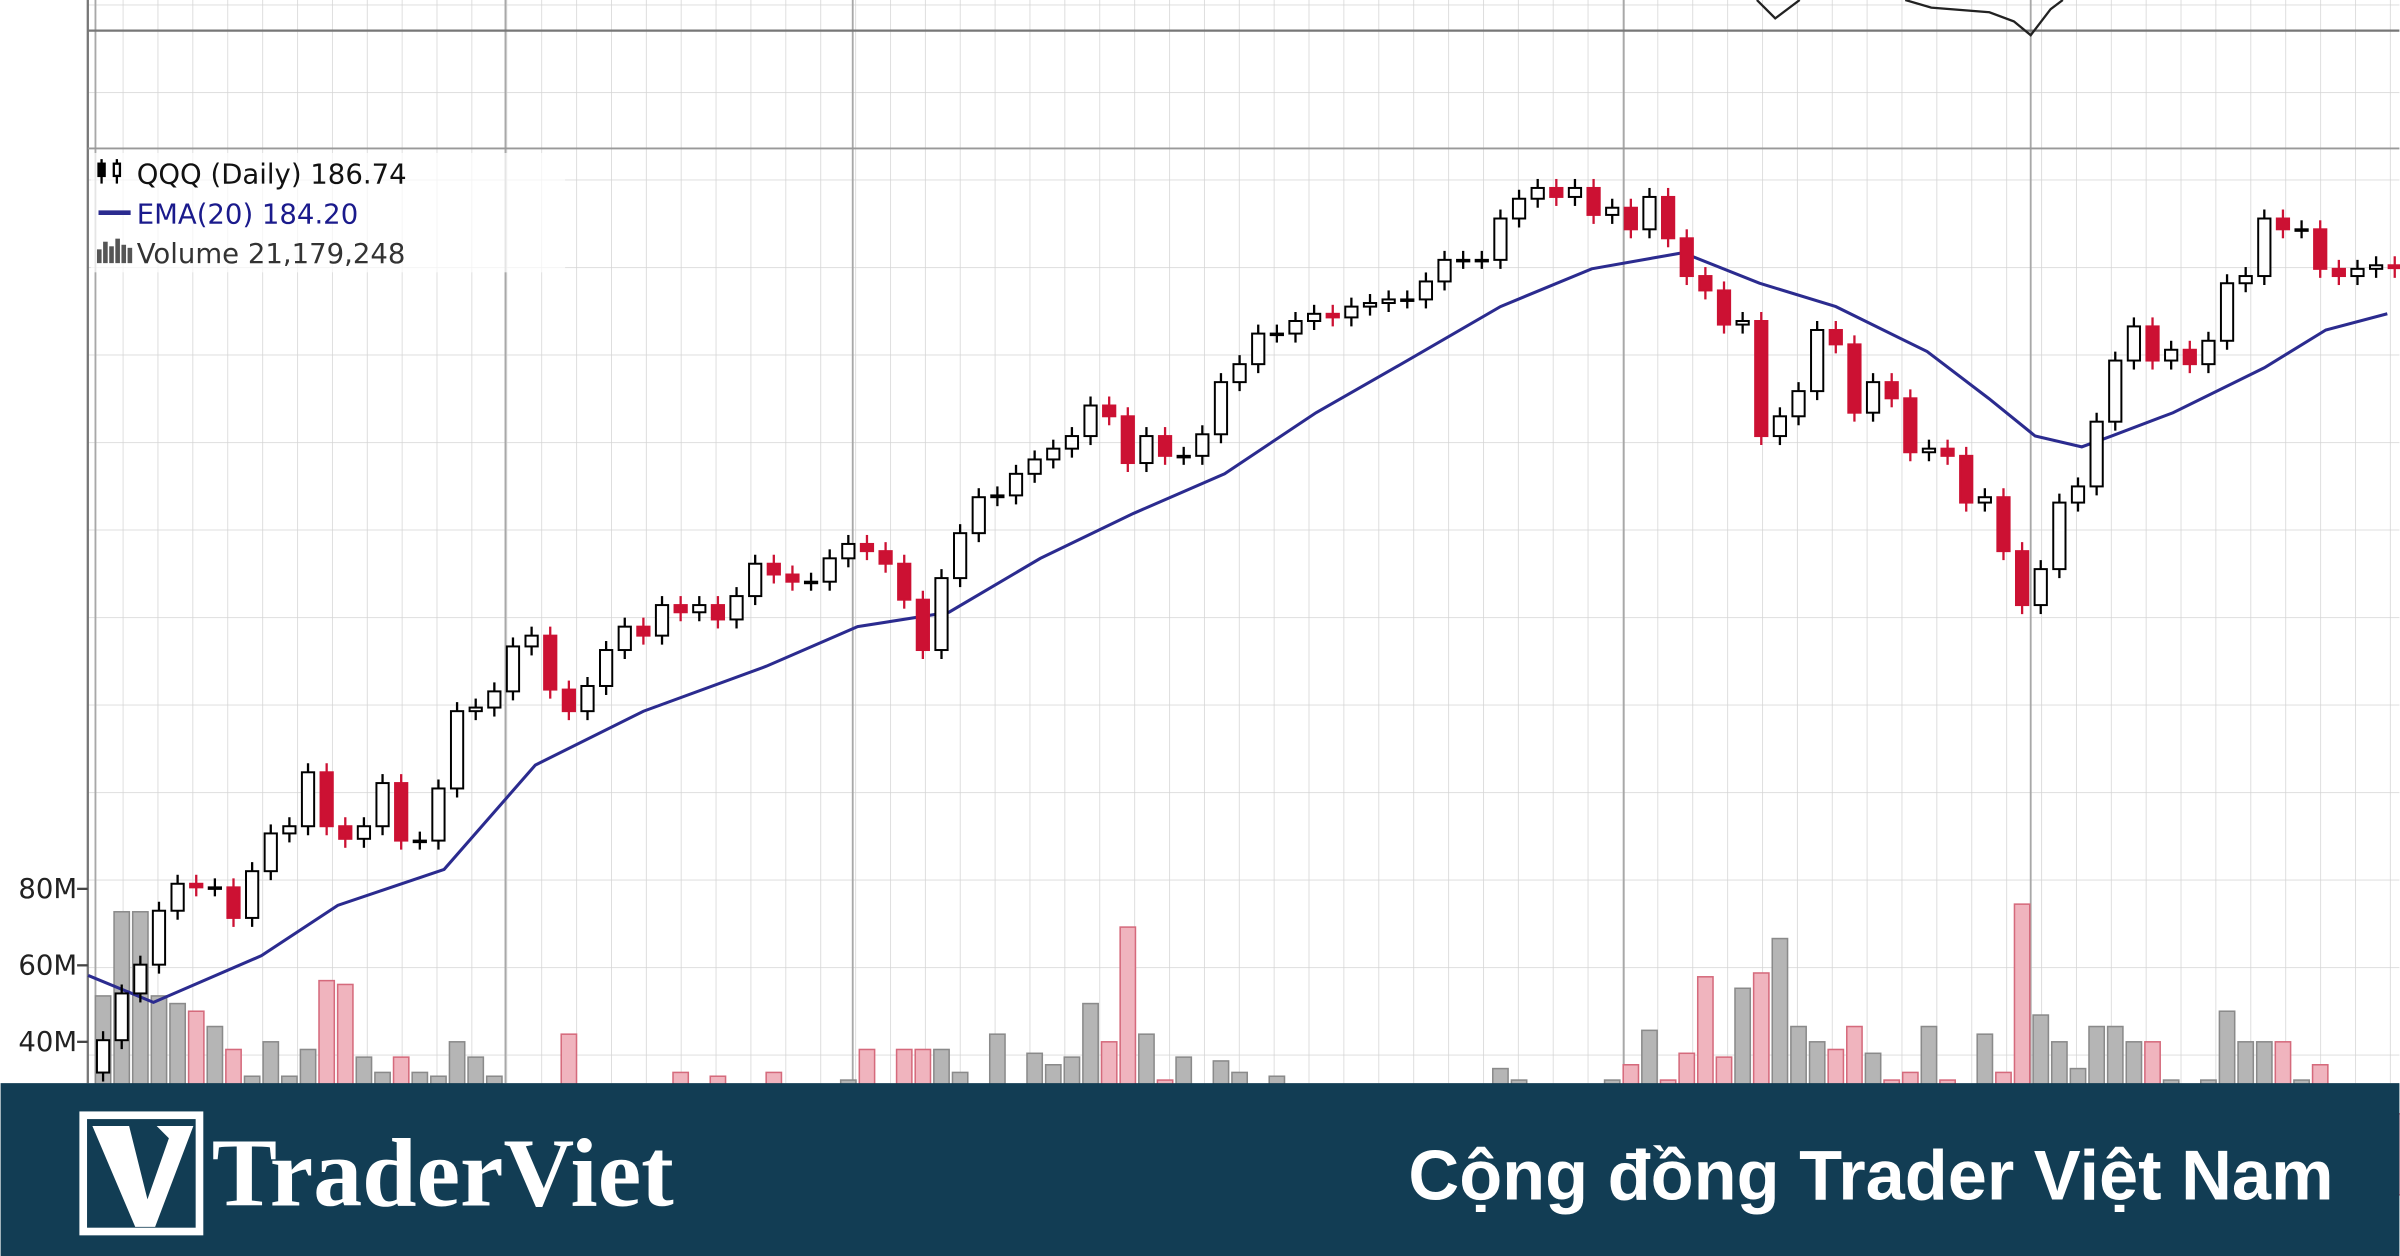 The width and height of the screenshot is (2400, 1256). What do you see at coordinates (143, 1176) in the screenshot?
I see `logo-mark` at bounding box center [143, 1176].